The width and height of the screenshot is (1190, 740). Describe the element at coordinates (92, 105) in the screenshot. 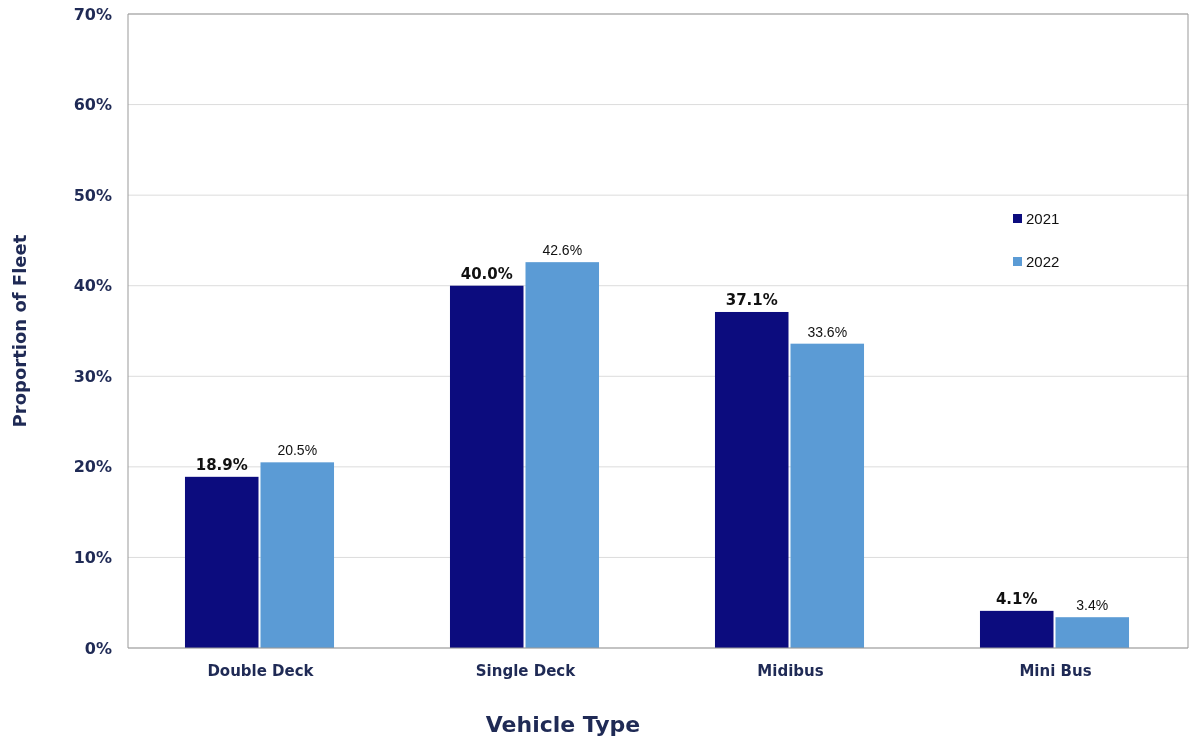

I see `y-tick-label: 60%` at that location.